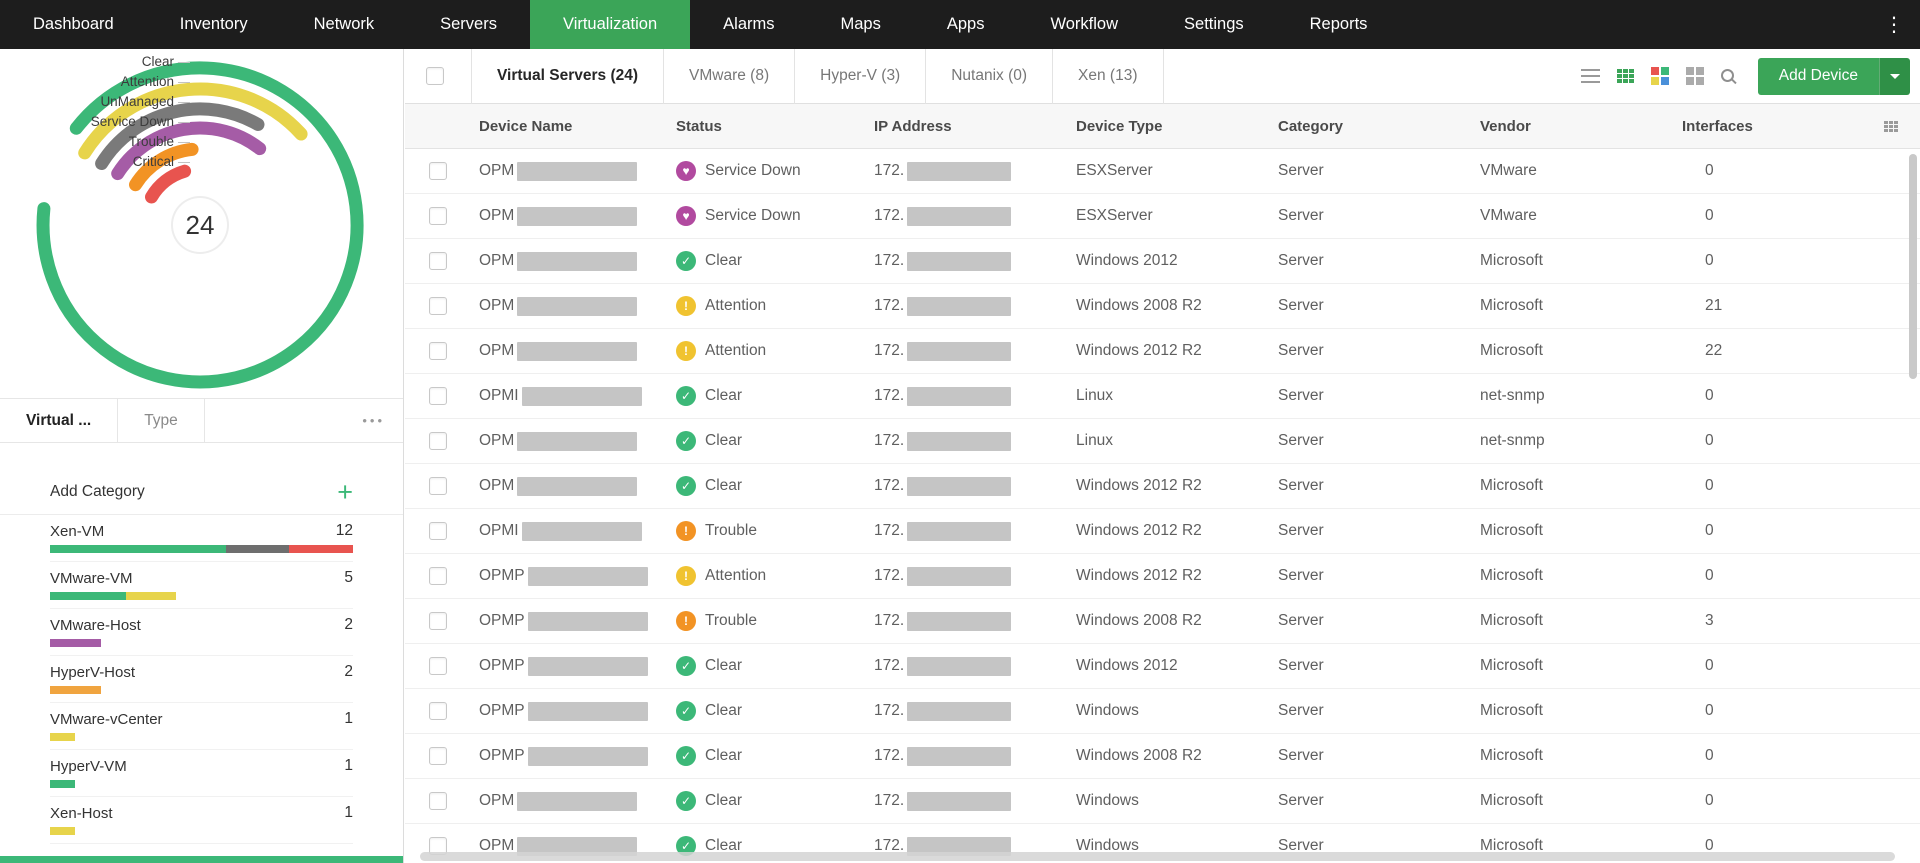 The width and height of the screenshot is (1920, 863). I want to click on add-device-label: Add Device, so click(1818, 76).